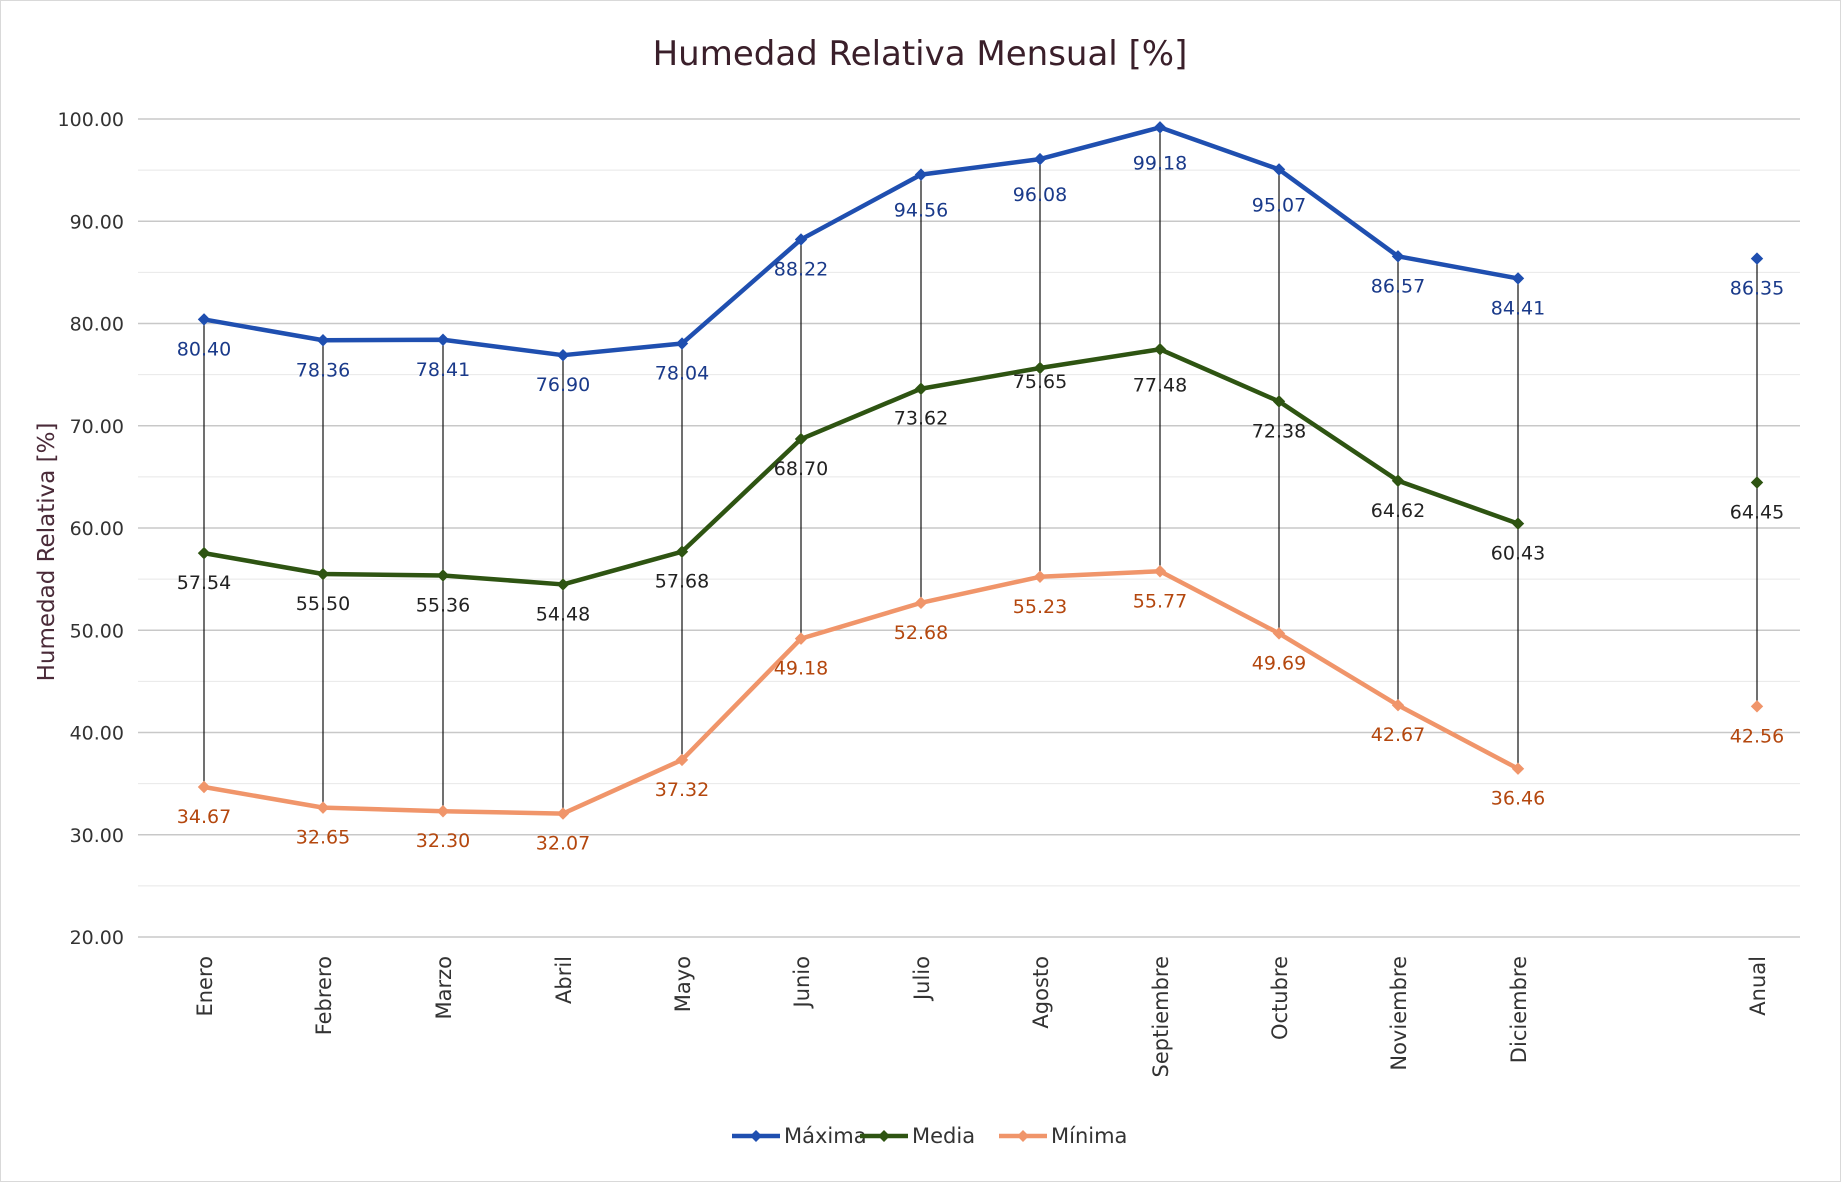  Describe the element at coordinates (204, 817) in the screenshot. I see `data-label: 34.67` at that location.